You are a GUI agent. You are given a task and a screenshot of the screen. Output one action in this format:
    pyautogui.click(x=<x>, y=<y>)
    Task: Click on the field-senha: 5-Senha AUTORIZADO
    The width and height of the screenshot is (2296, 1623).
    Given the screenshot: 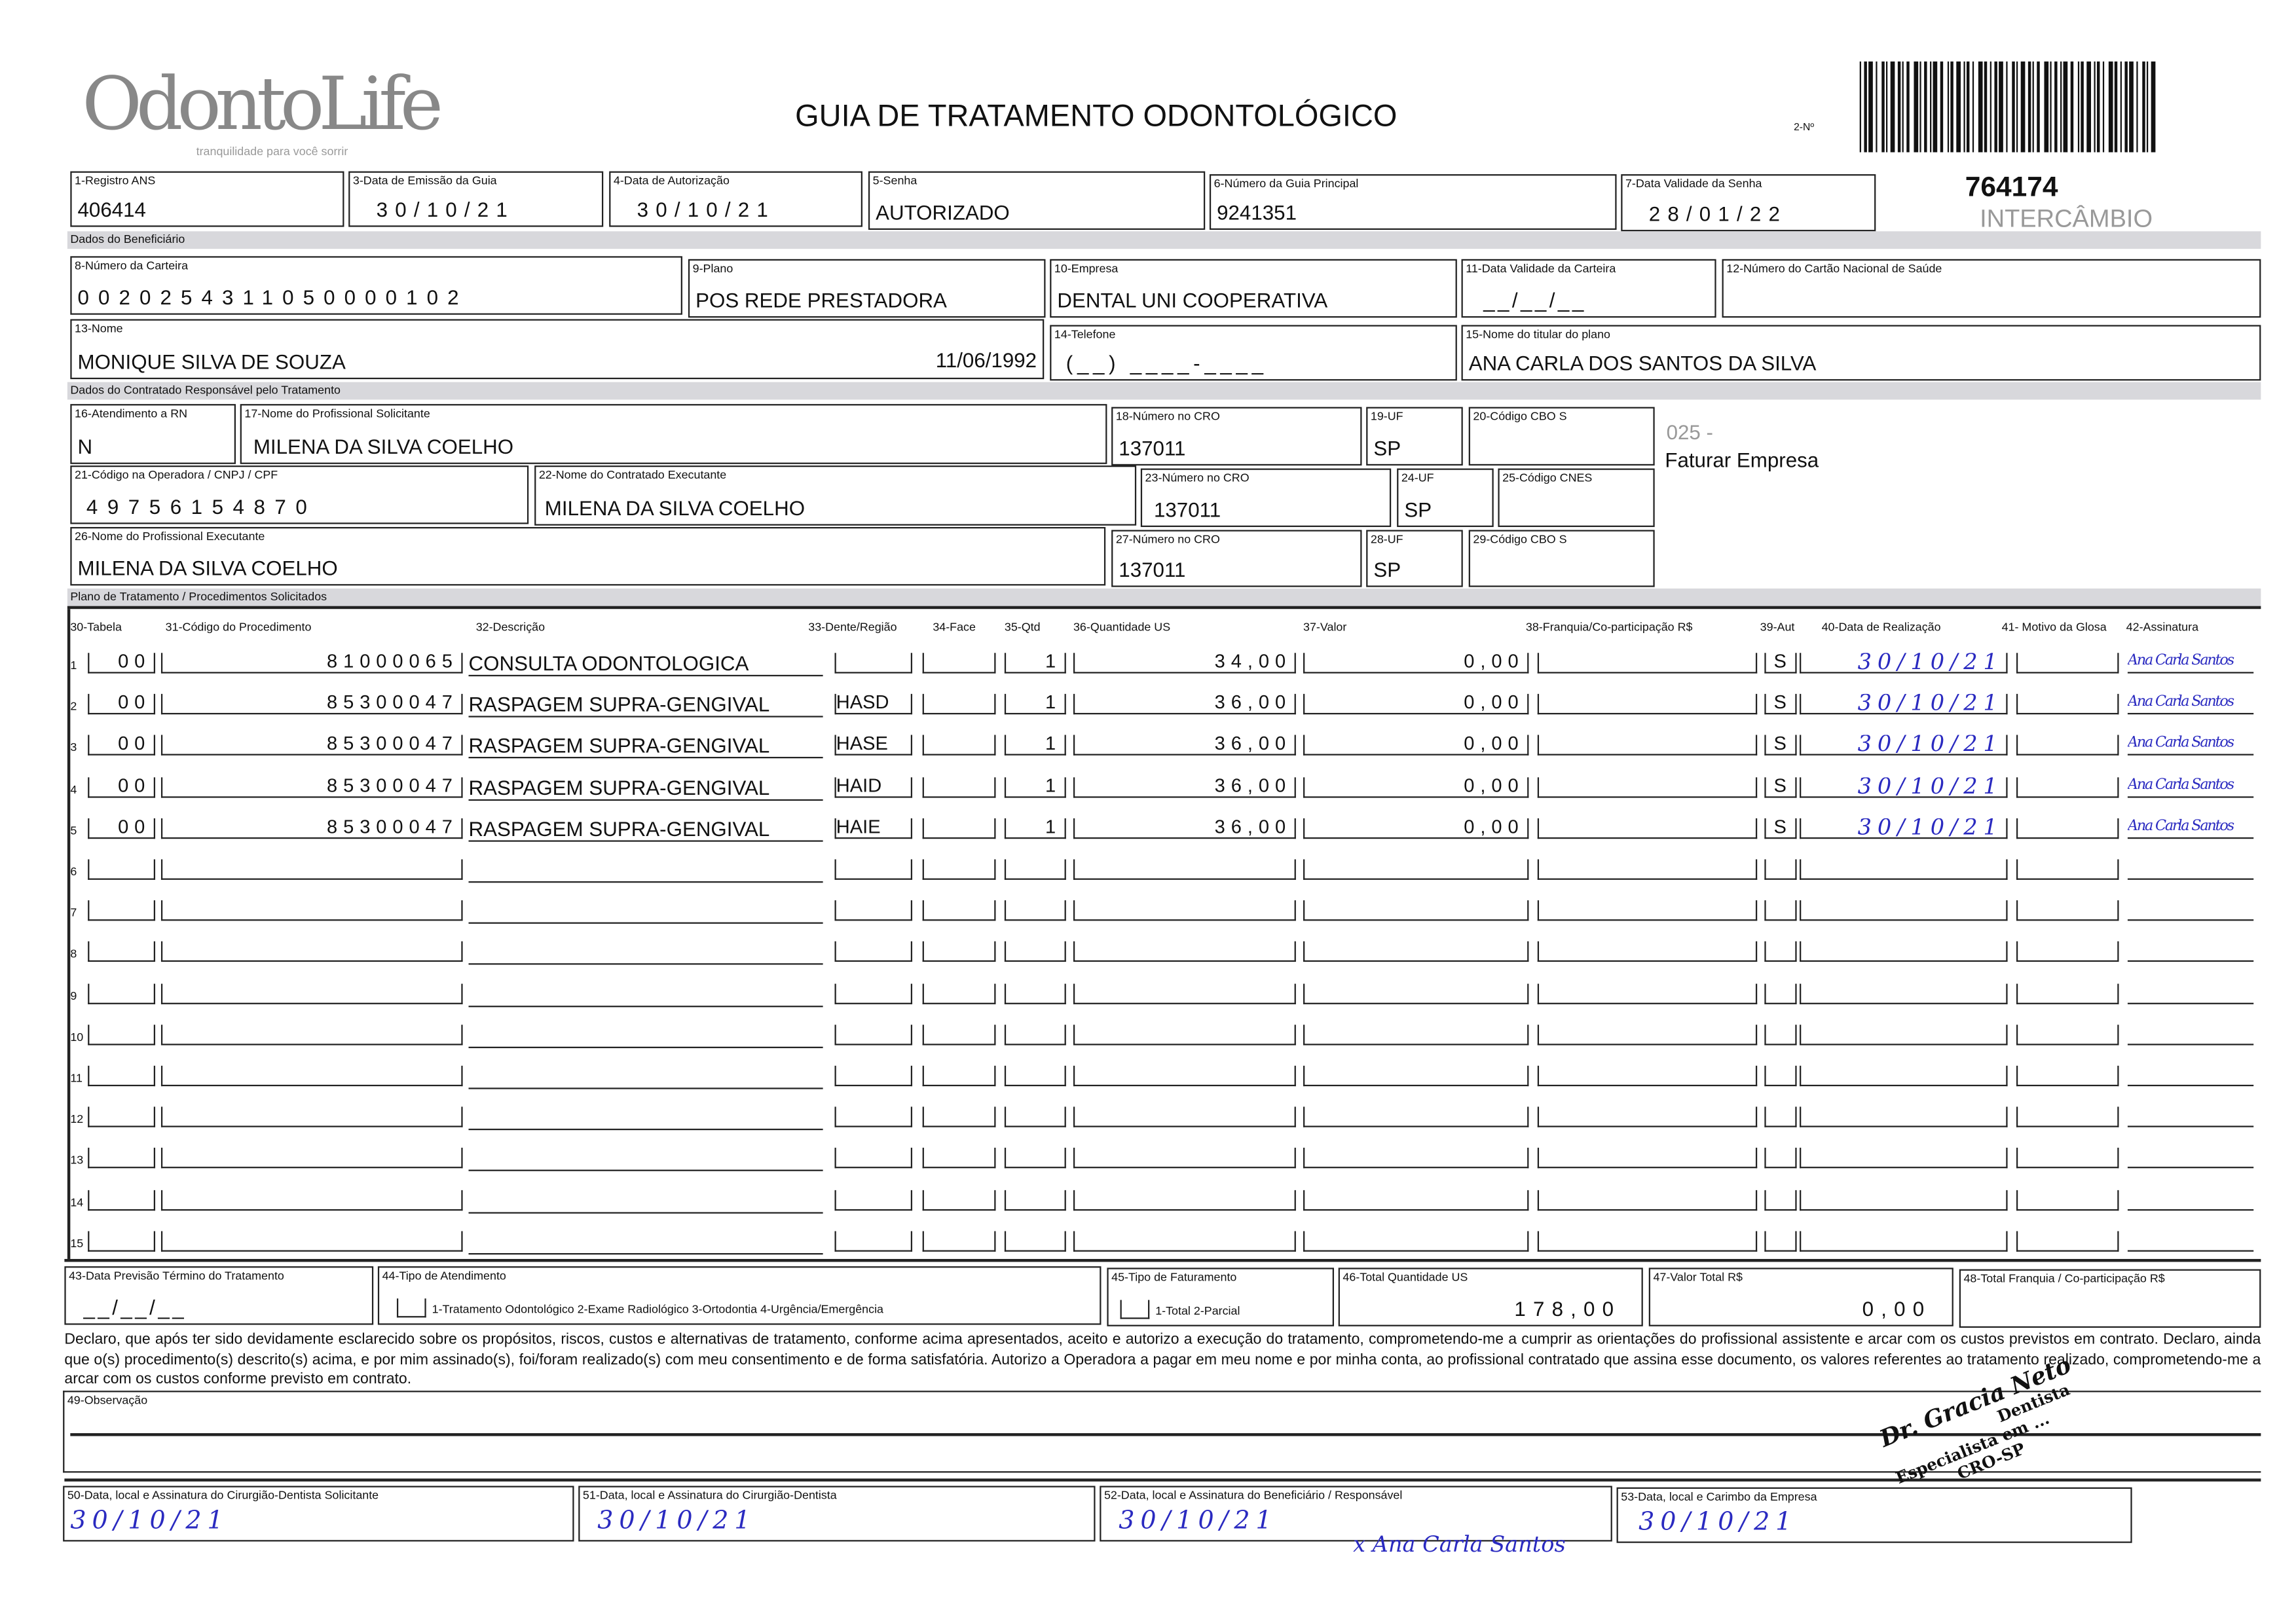 What is the action you would take?
    pyautogui.click(x=1037, y=200)
    